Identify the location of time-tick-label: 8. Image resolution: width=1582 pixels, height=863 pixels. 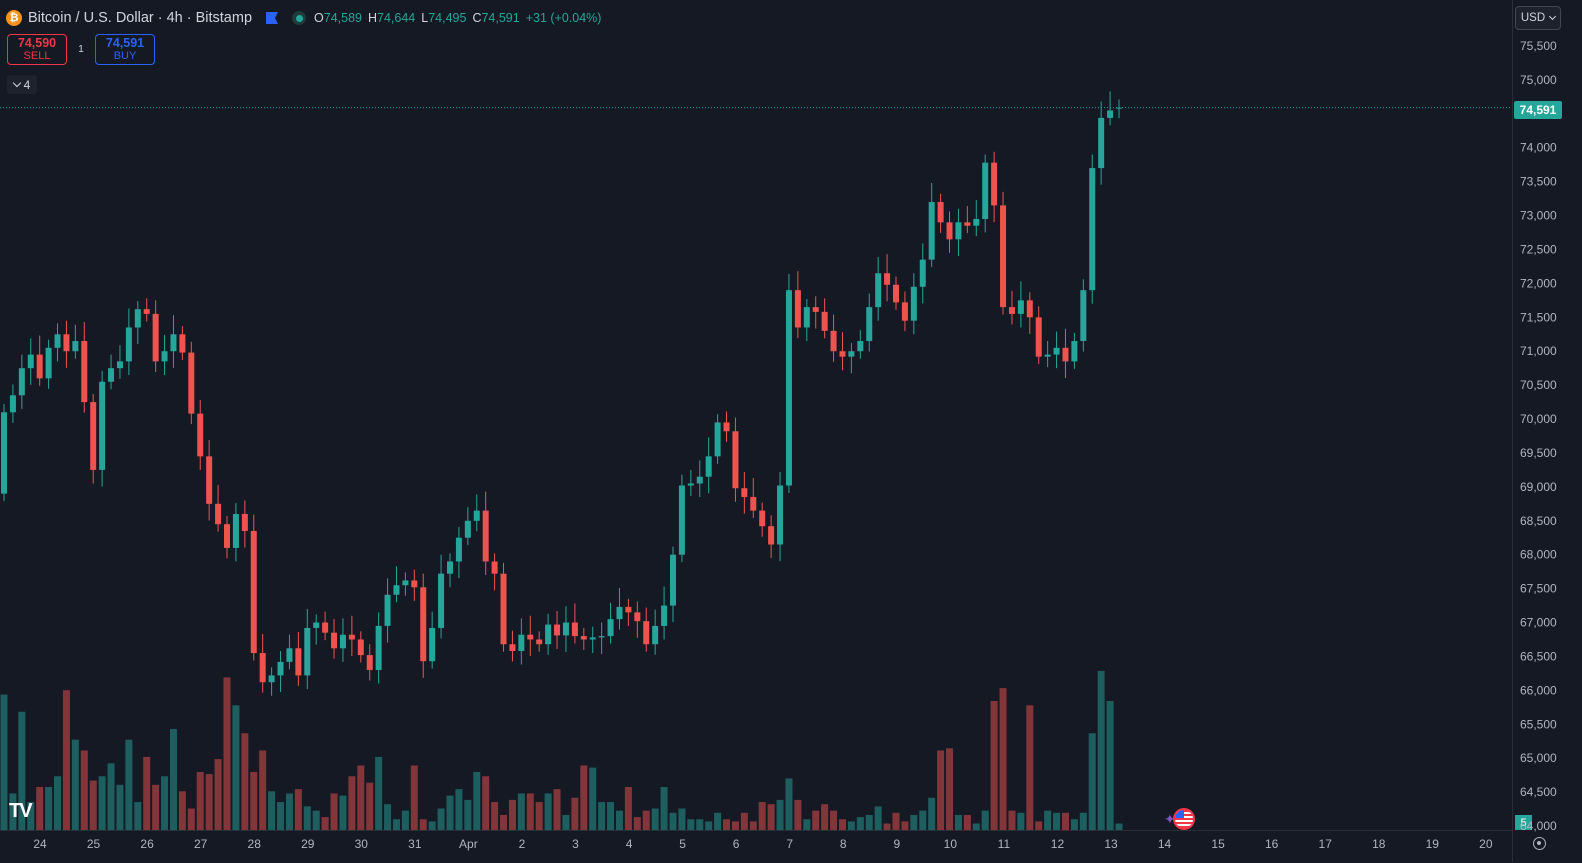
(843, 844).